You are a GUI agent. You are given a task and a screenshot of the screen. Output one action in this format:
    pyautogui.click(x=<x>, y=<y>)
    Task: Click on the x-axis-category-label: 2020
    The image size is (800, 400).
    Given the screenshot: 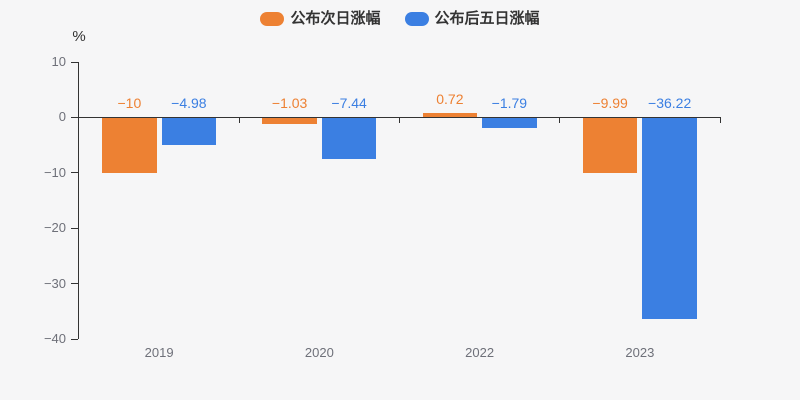 What is the action you would take?
    pyautogui.click(x=319, y=352)
    